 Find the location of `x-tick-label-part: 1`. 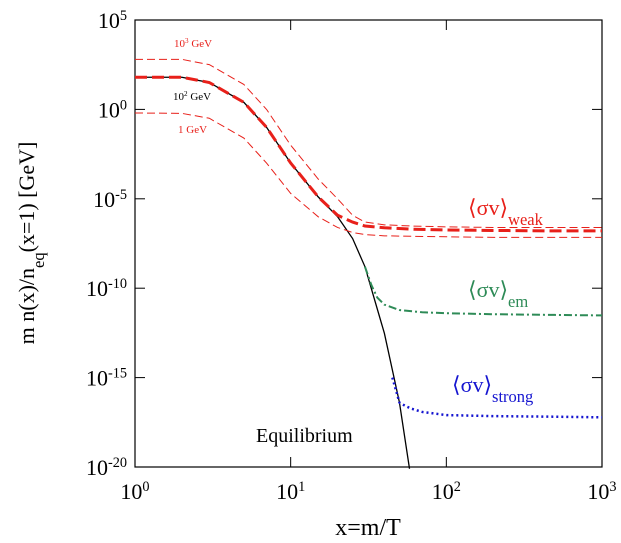

x-tick-label-part: 1 is located at coordinates (301, 487).